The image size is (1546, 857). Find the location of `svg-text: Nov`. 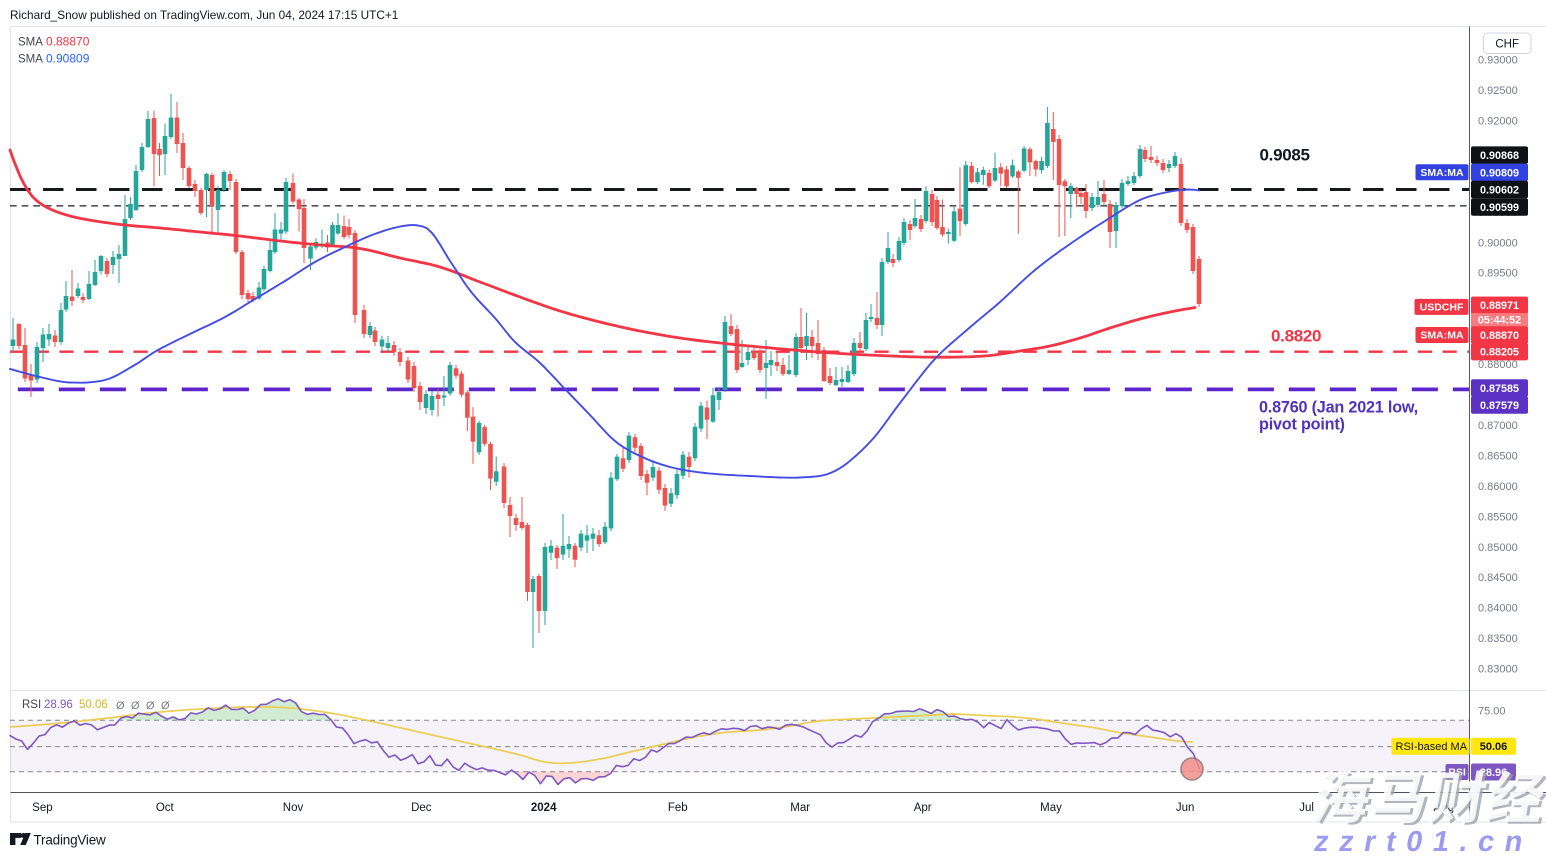

svg-text: Nov is located at coordinates (293, 808).